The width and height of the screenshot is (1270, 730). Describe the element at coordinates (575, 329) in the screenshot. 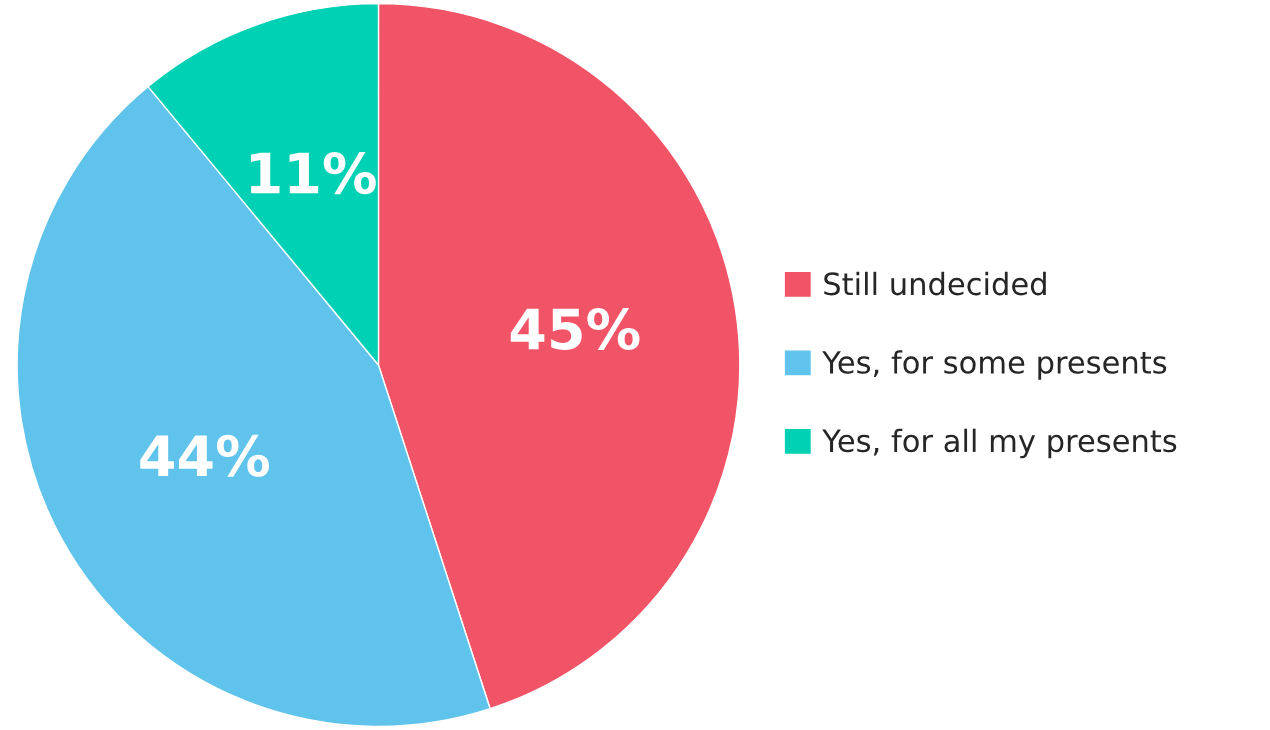

I see `data-label: 45%` at that location.